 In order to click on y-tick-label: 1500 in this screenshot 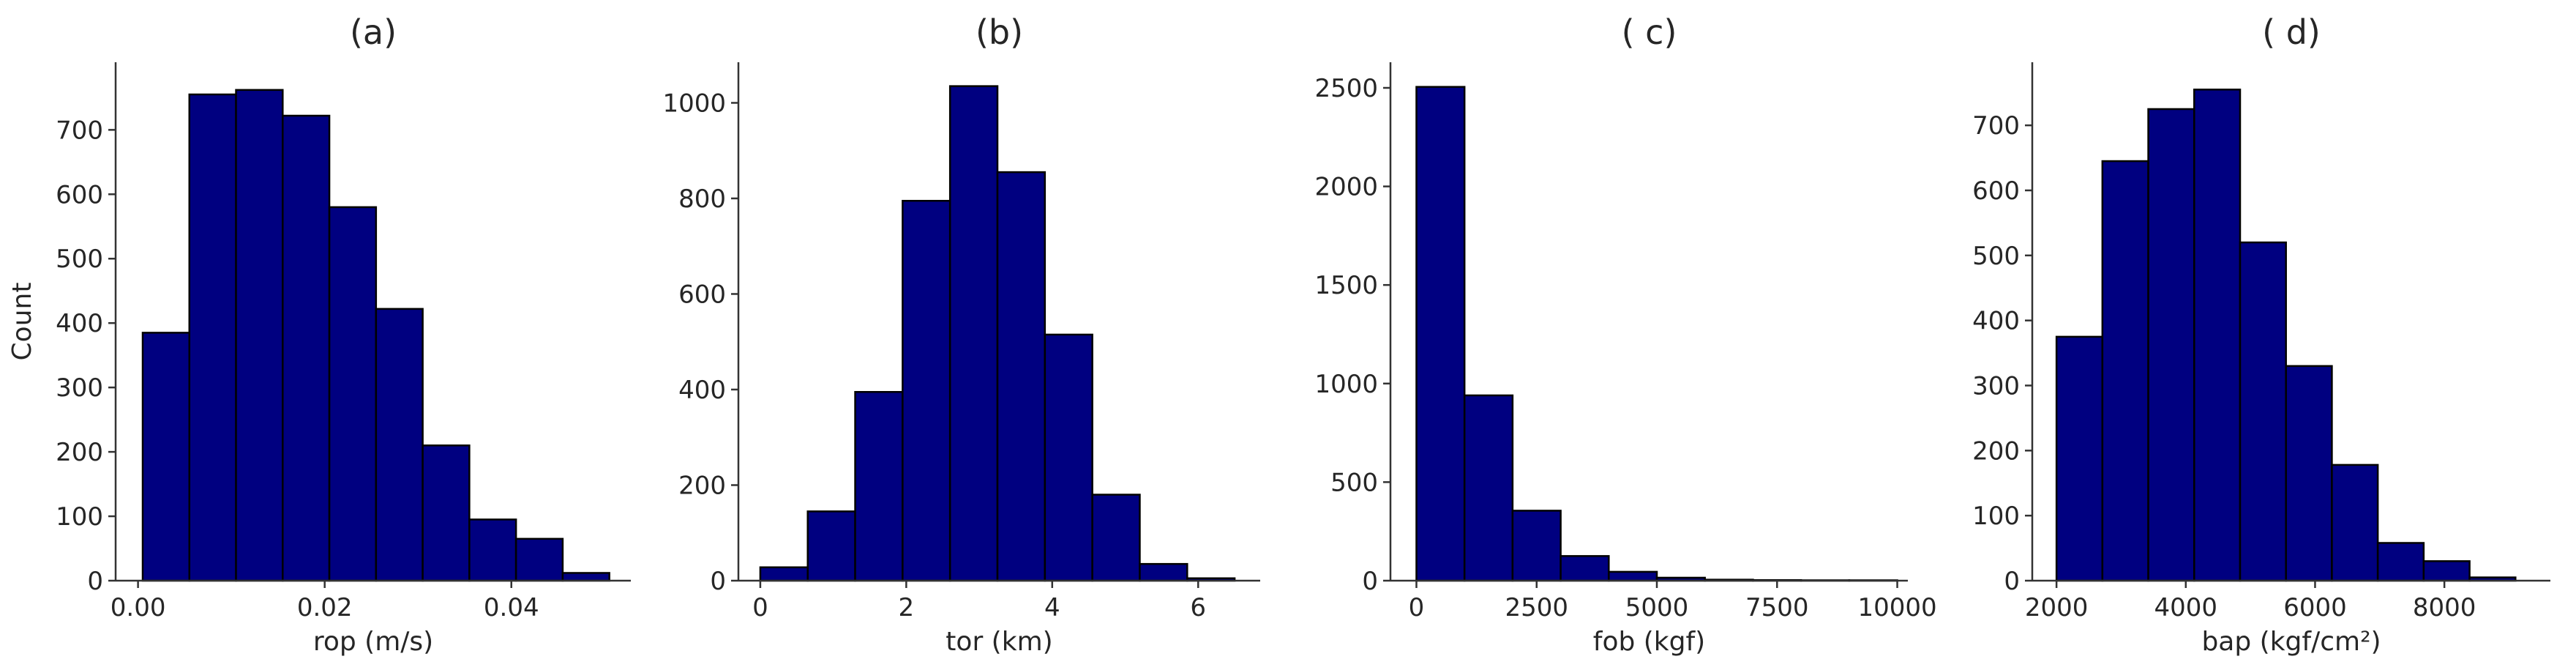, I will do `click(1346, 286)`.